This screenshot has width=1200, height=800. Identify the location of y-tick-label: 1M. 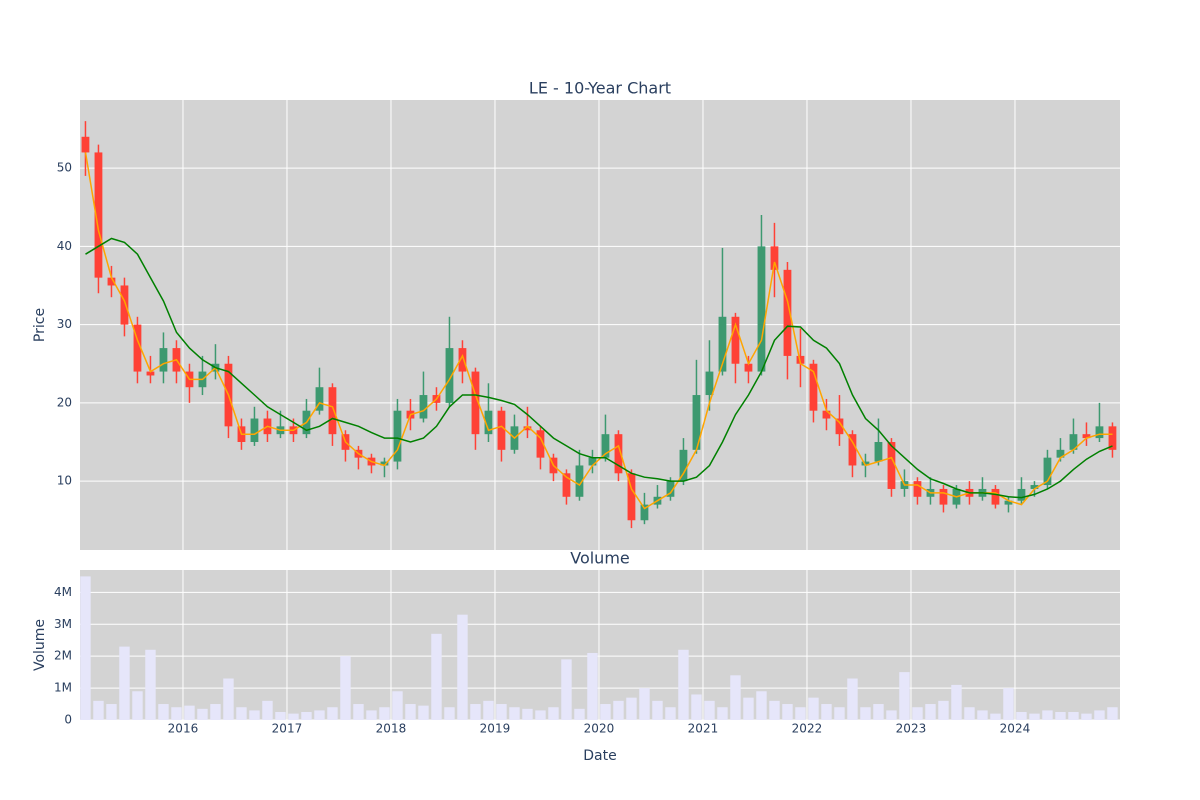
(63, 688).